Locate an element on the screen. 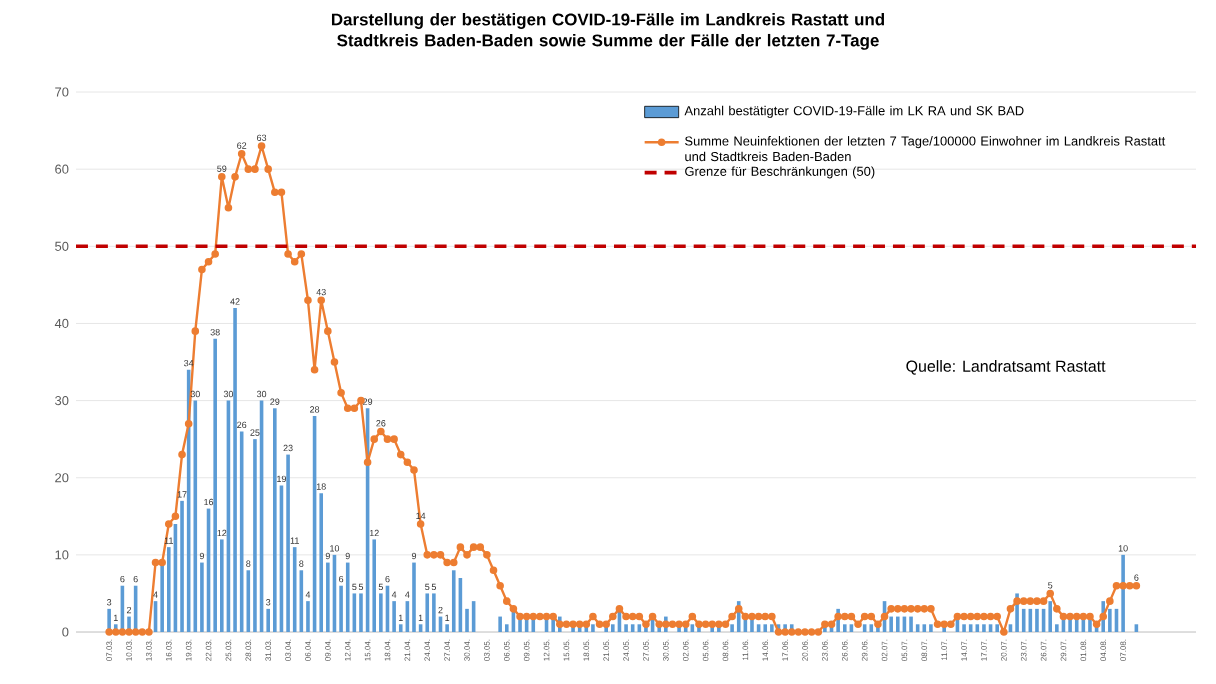 The width and height of the screenshot is (1216, 684). chart-title: Darstellung der bestätigen COVID-19-Fälle im Landkreis Rastatt und Stadtkreis Baden-Baden sowie Summe der Fälle der letzten 7-Tage is located at coordinates (608, 31).